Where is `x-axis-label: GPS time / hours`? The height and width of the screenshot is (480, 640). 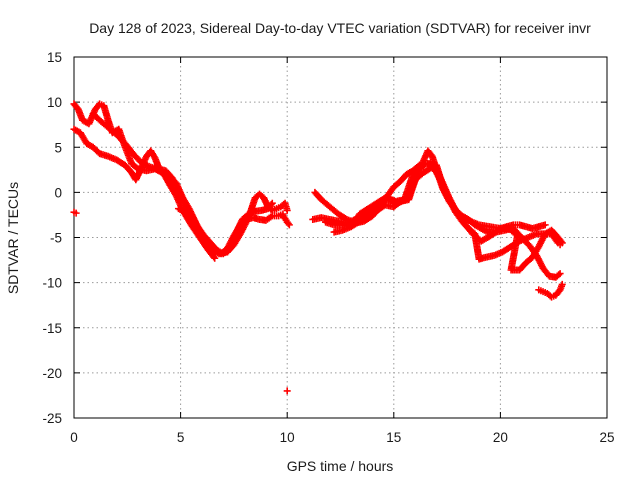
x-axis-label: GPS time / hours is located at coordinates (340, 466).